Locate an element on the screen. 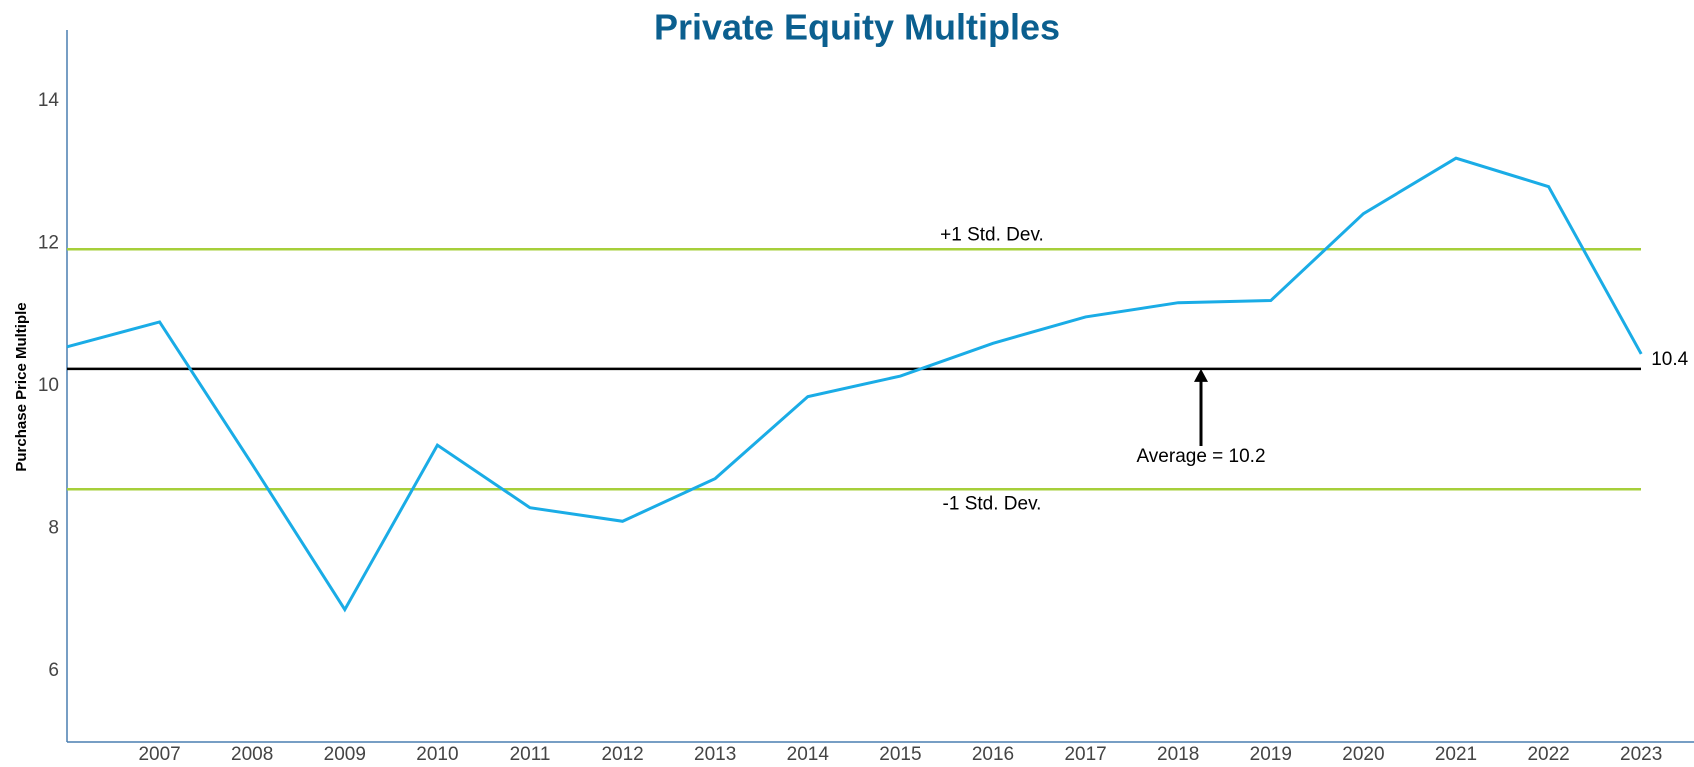 The width and height of the screenshot is (1694, 767). x-tick-label: 2007 is located at coordinates (159, 754).